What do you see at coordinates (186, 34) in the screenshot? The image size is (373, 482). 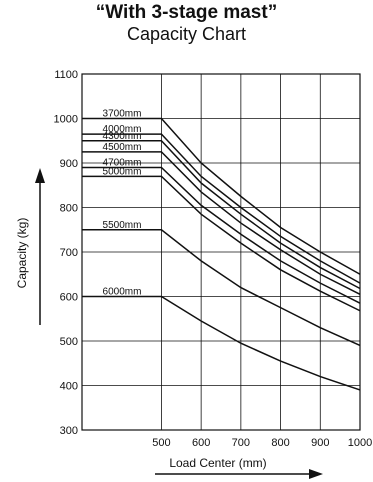 I see `chart-subtitle: Capacity Chart` at bounding box center [186, 34].